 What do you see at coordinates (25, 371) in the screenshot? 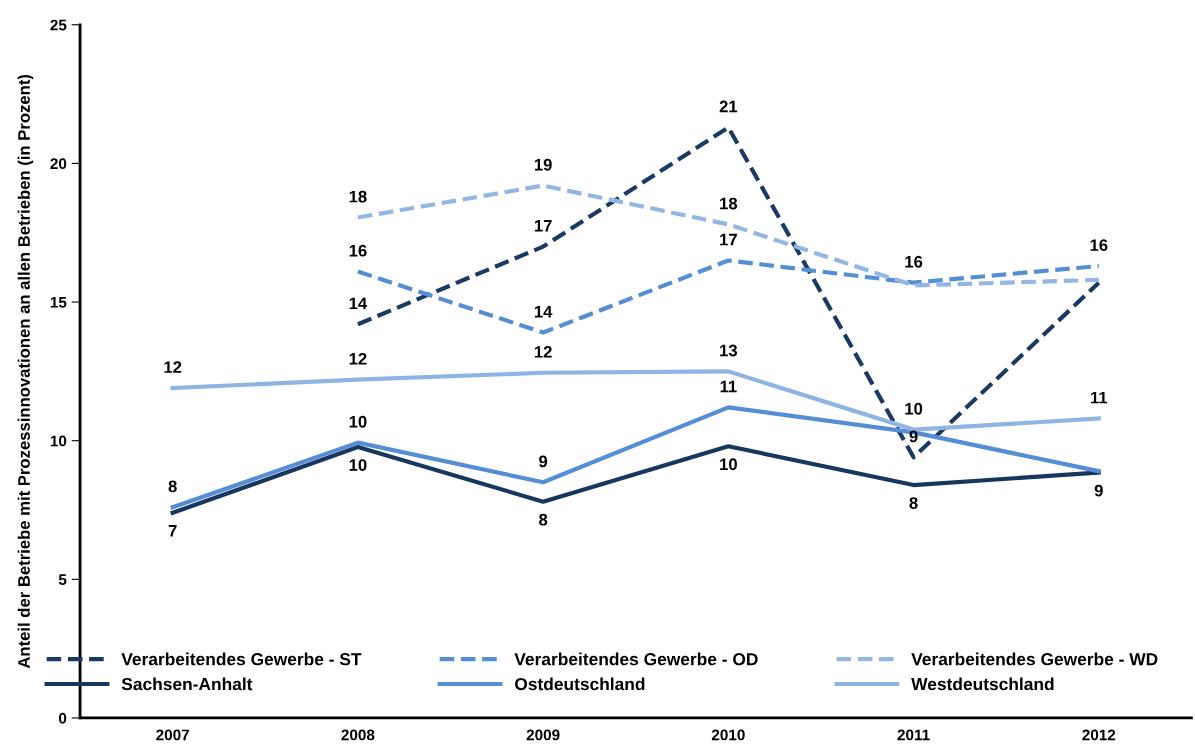
I see `y-axis-title: Anteil der Betriebe mit Prozessinnovationen an allen Betrieben (in Prozent)` at bounding box center [25, 371].